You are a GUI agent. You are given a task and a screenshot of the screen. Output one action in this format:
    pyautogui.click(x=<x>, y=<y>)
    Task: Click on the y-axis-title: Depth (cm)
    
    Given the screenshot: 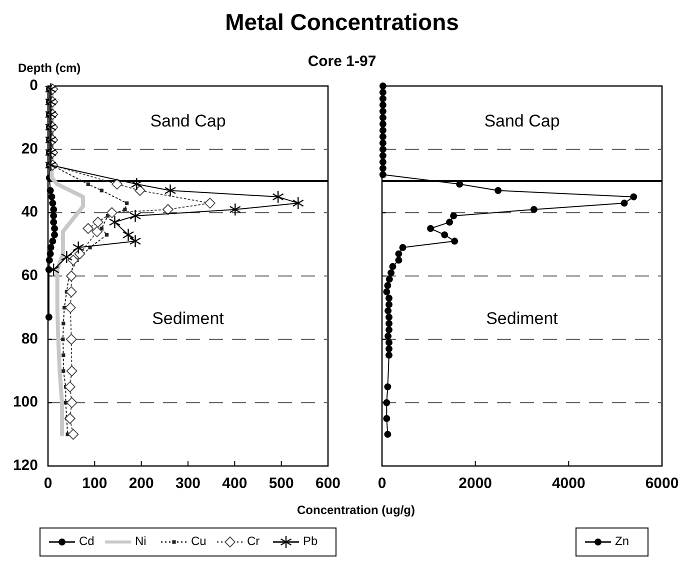 What is the action you would take?
    pyautogui.click(x=49, y=68)
    